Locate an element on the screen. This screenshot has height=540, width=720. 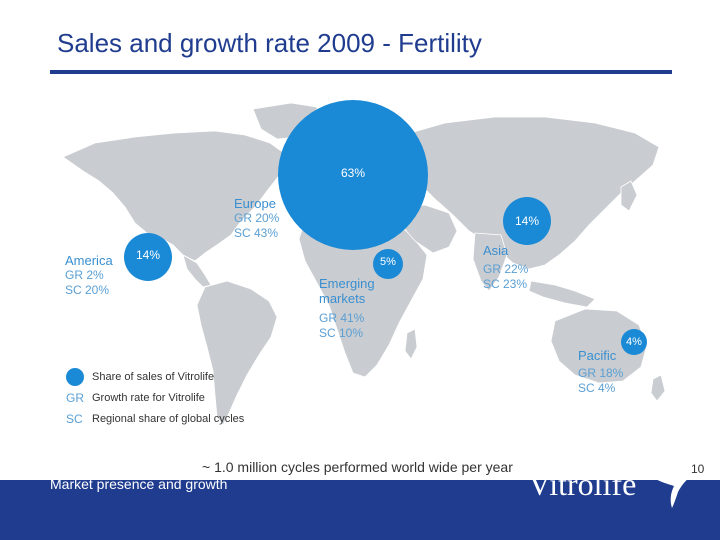
australia-shape is located at coordinates (599, 346).